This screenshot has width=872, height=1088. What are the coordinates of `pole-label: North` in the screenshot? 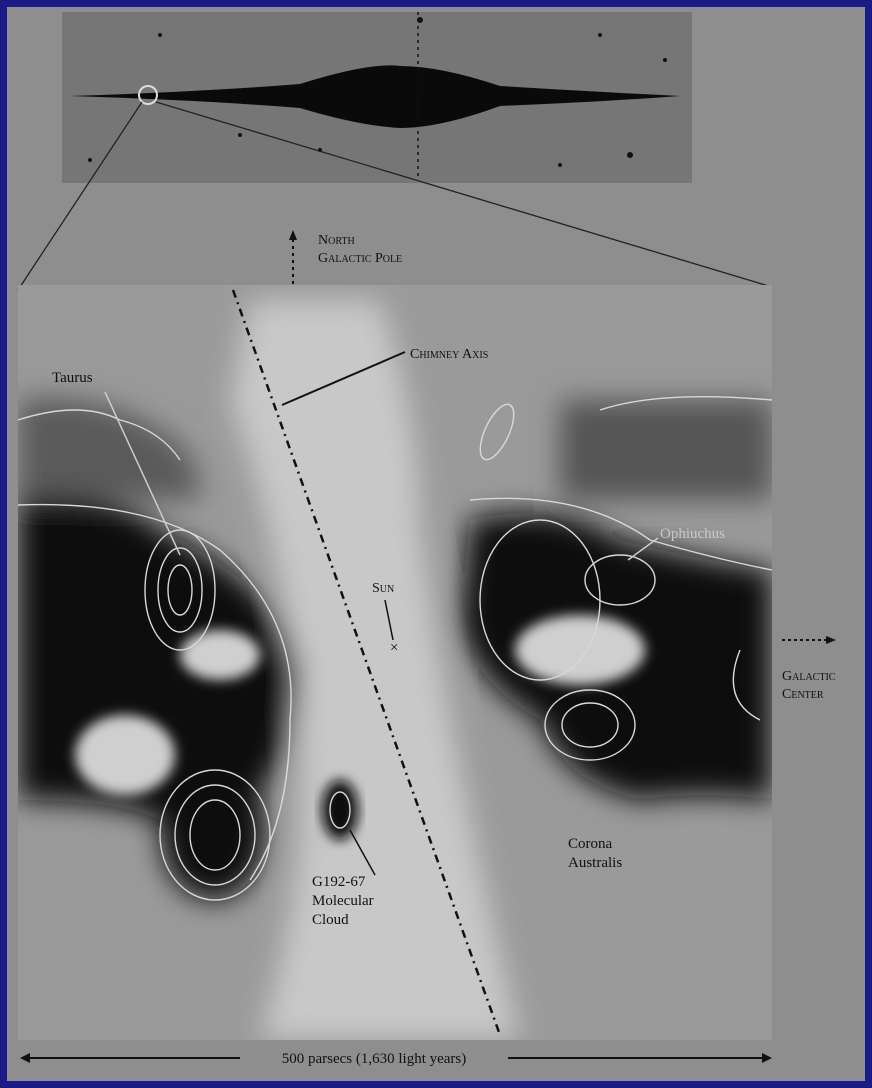 It's located at (336, 240).